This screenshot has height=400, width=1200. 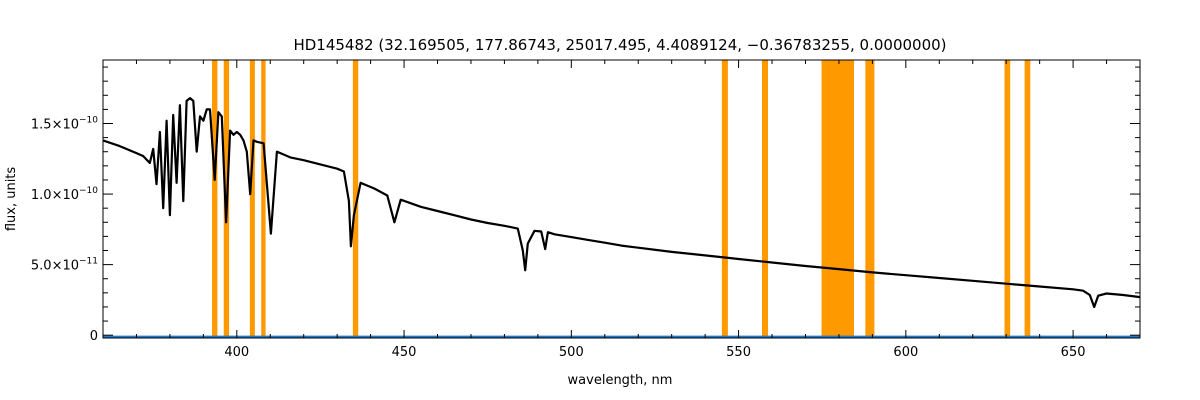 I want to click on x-tick-label: 650, so click(x=1073, y=352).